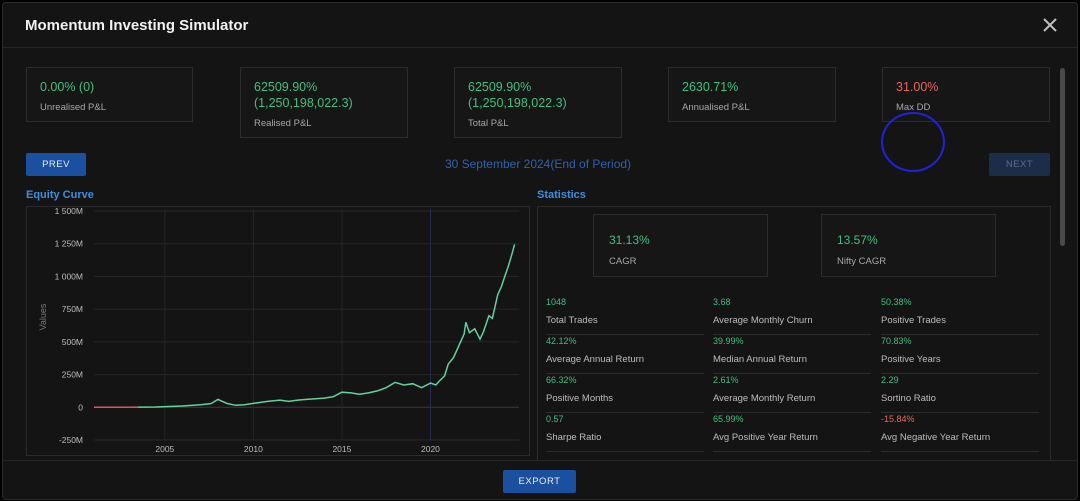  What do you see at coordinates (752, 94) in the screenshot?
I see `annualised-pnl-card: 2630.71% Annualised P&L` at bounding box center [752, 94].